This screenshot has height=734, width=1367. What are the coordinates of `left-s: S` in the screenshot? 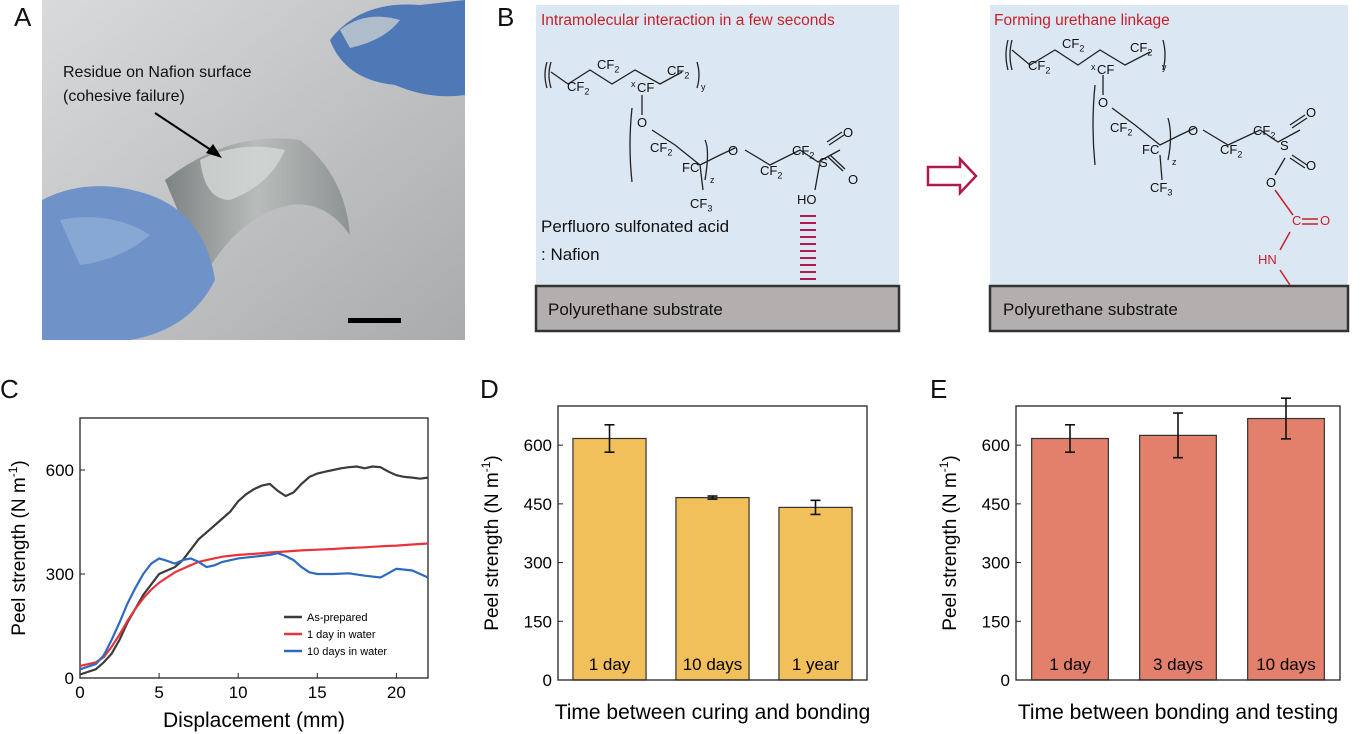 It's located at (823, 162).